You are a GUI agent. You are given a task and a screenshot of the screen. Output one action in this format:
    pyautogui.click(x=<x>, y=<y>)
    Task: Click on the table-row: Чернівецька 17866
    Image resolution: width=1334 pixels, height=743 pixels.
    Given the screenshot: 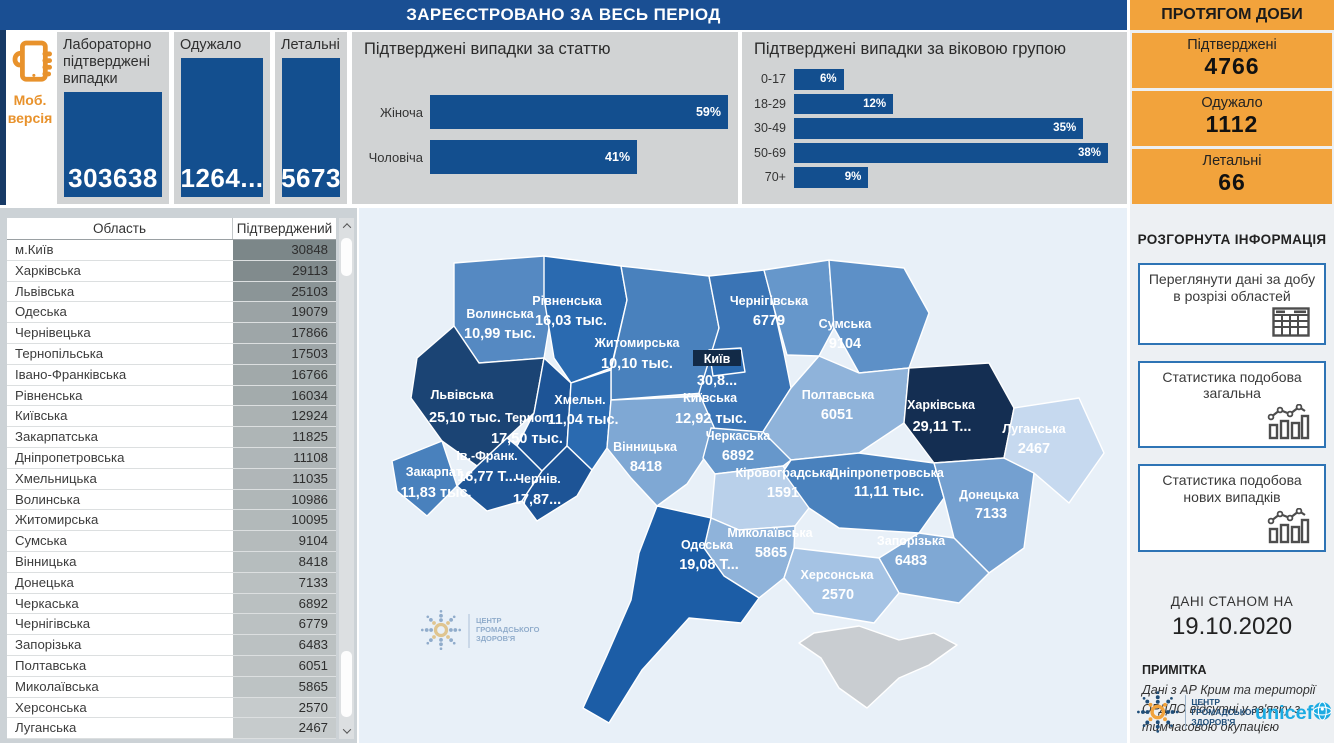 What is the action you would take?
    pyautogui.click(x=171, y=333)
    